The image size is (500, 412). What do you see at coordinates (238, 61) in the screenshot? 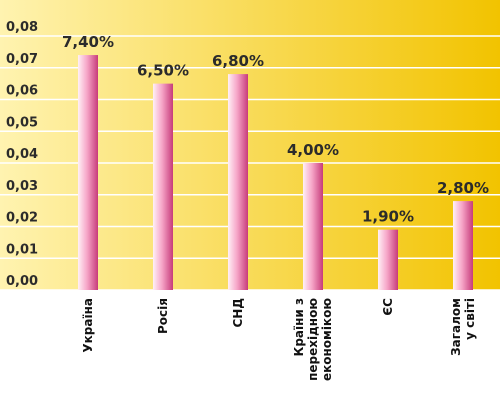
I see `data-label: 6,80%` at bounding box center [238, 61].